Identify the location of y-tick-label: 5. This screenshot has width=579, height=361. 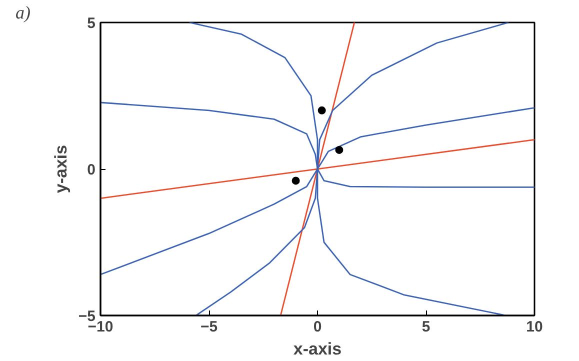
(91, 23).